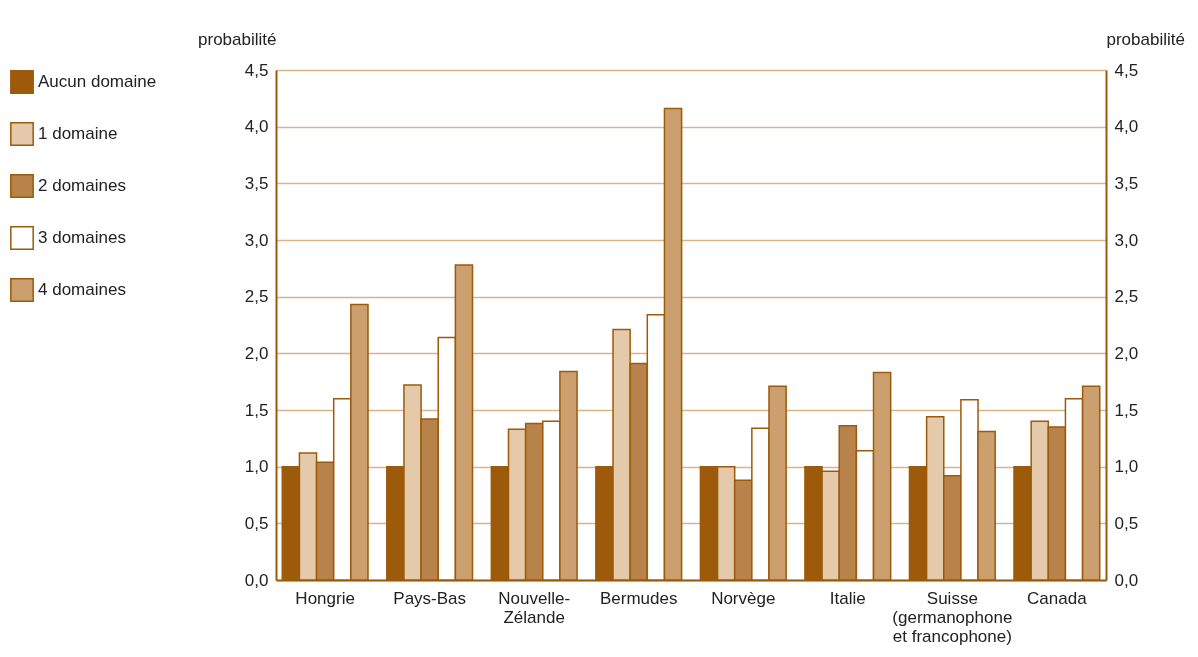 This screenshot has height=657, width=1198. I want to click on legend-label: 3 domaines, so click(82, 237).